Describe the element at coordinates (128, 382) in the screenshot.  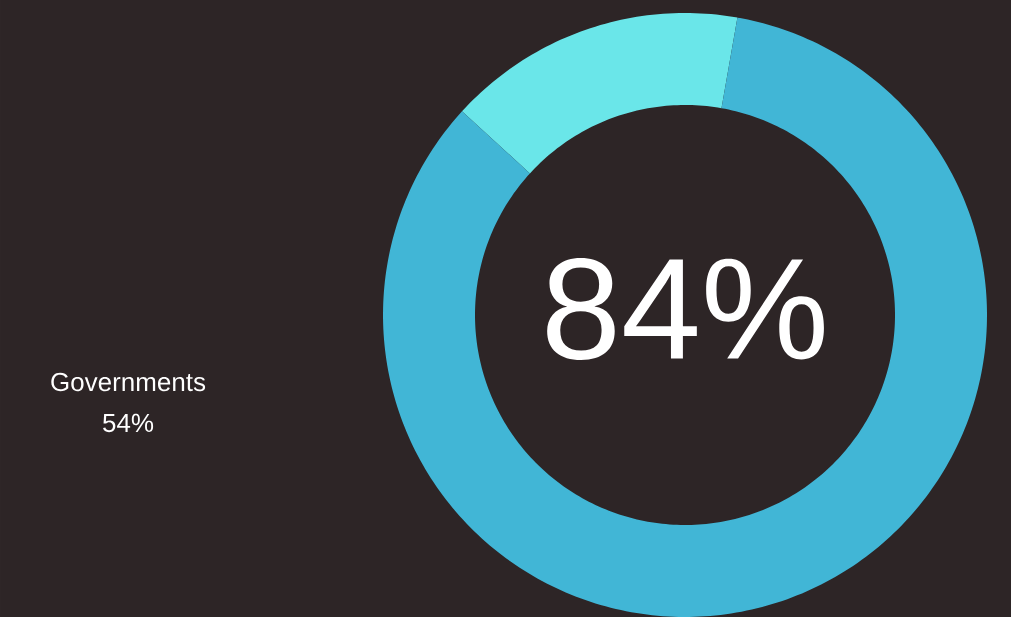
I see `text: Governments` at that location.